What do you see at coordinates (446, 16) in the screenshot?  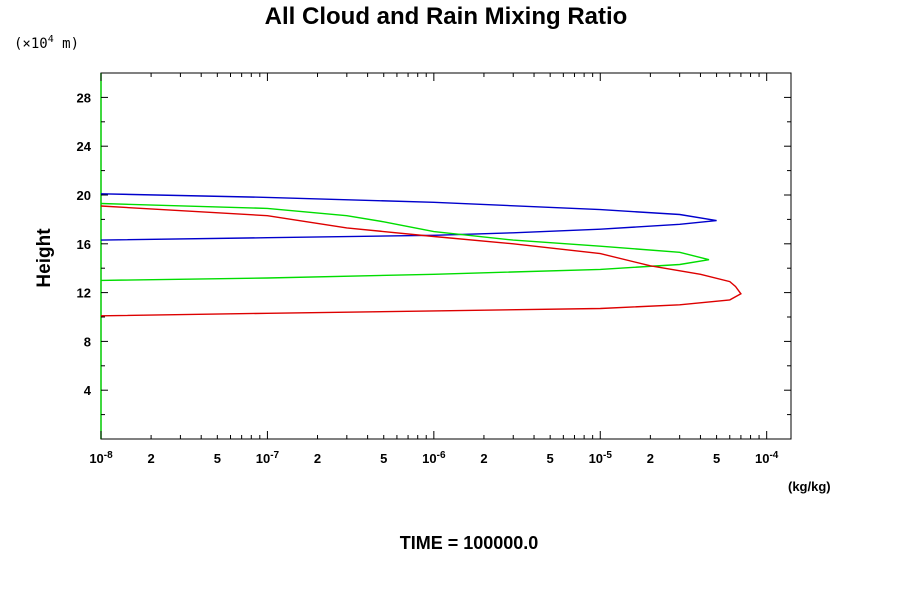 I see `chart-title: All Cloud and Rain Mixing Ratio` at bounding box center [446, 16].